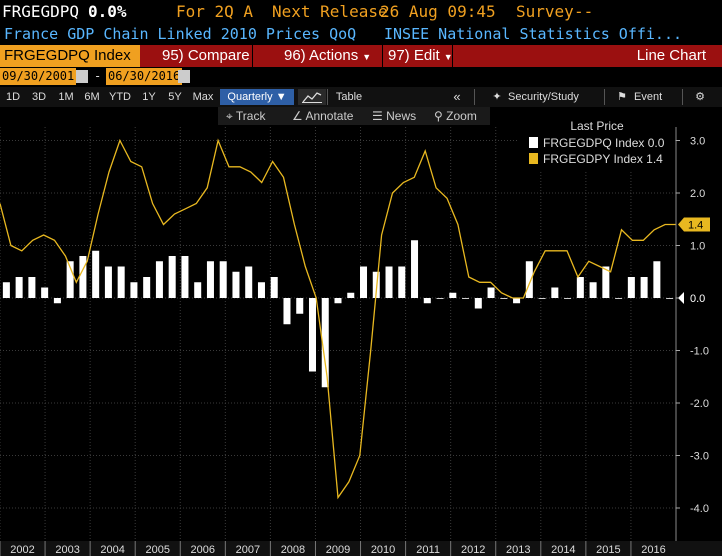 The image size is (722, 556). I want to click on annotate-tool: ∠ Annotate, so click(322, 116).